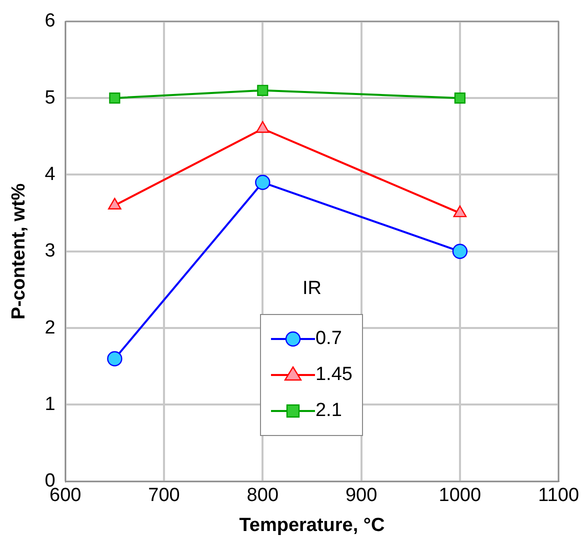 This screenshot has width=582, height=541. I want to click on y-tick-label: 5, so click(50, 97).